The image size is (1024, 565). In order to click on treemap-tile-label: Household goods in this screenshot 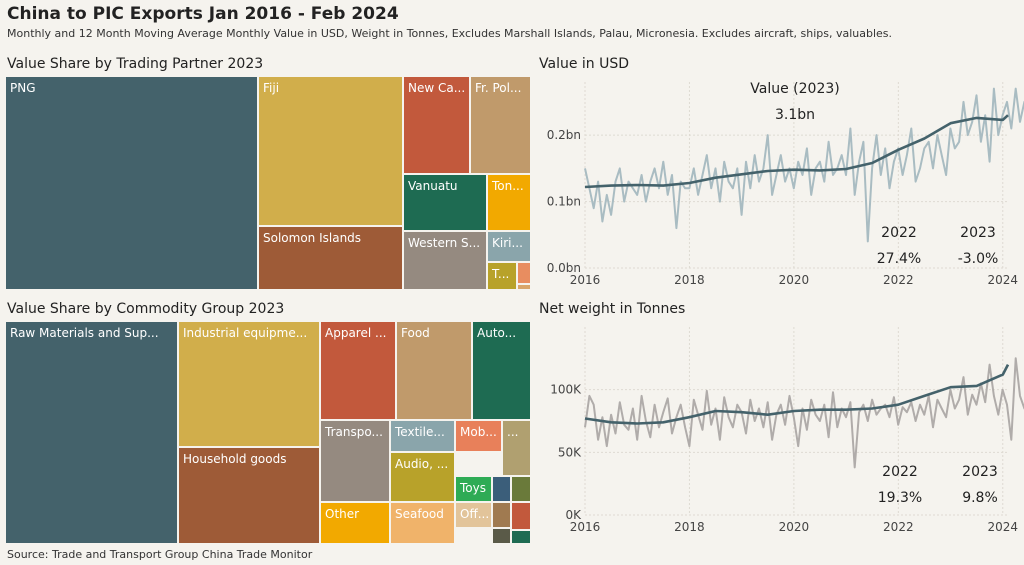, I will do `click(235, 459)`.